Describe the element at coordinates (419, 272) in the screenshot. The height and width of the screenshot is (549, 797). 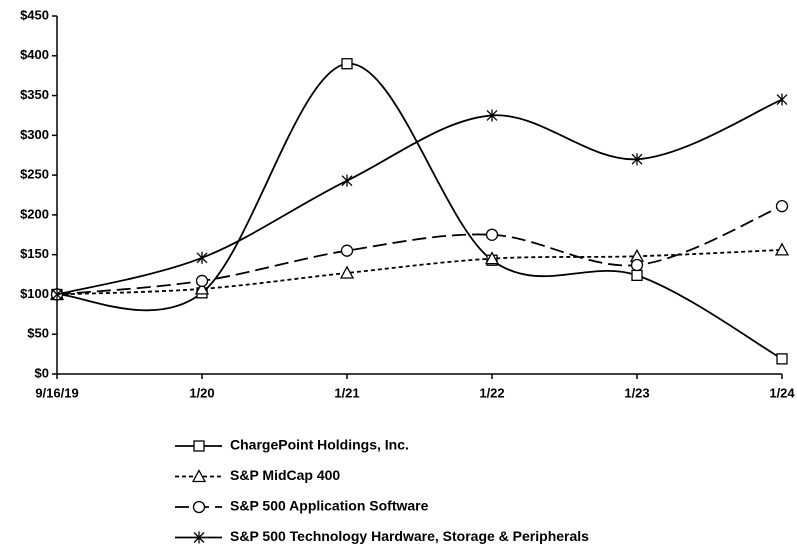
I see `series-line` at that location.